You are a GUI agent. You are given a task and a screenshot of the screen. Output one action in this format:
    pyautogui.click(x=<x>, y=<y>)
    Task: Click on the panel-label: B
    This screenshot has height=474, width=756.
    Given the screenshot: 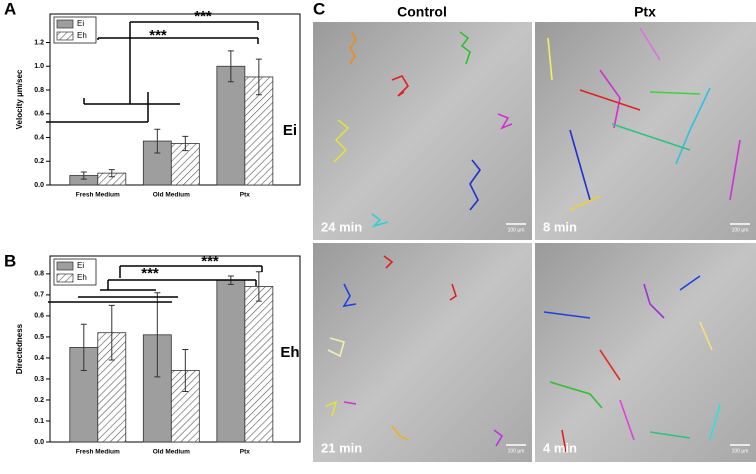 What is the action you would take?
    pyautogui.click(x=10, y=260)
    